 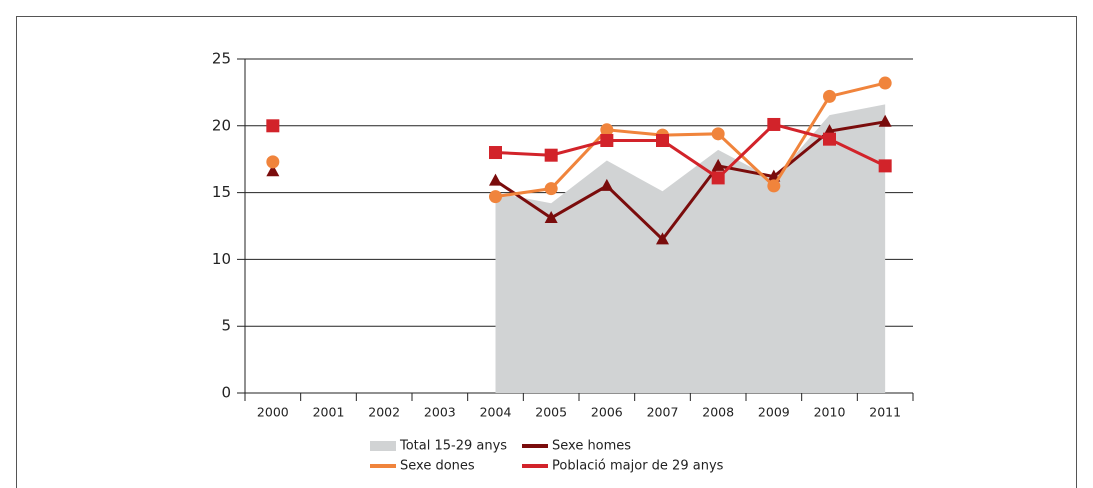 I want to click on x-tick-label: 2009, so click(x=774, y=412).